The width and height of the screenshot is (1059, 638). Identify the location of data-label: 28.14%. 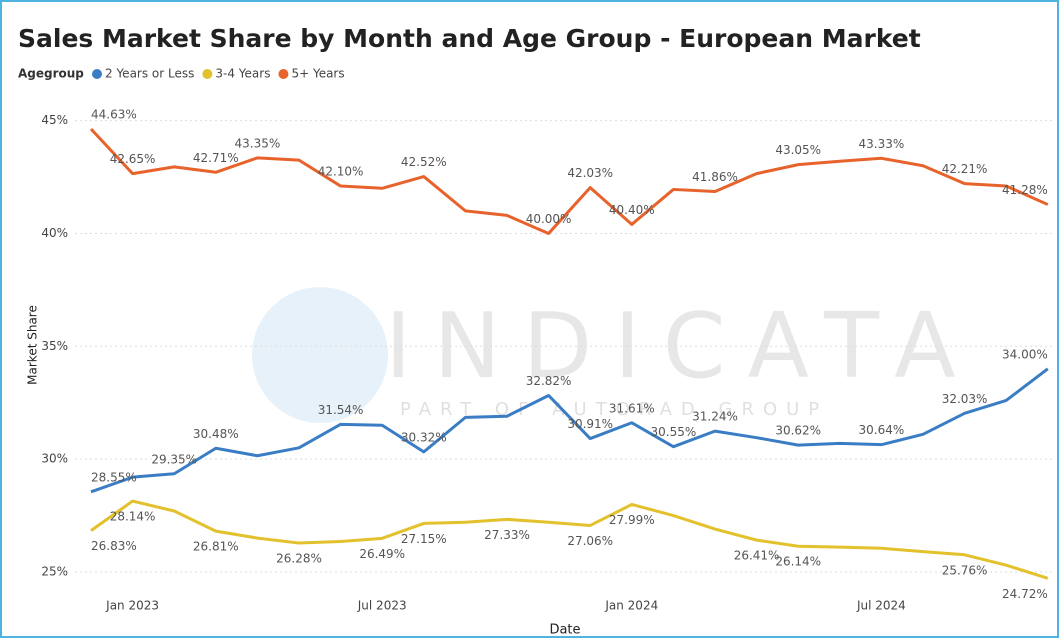
(133, 517).